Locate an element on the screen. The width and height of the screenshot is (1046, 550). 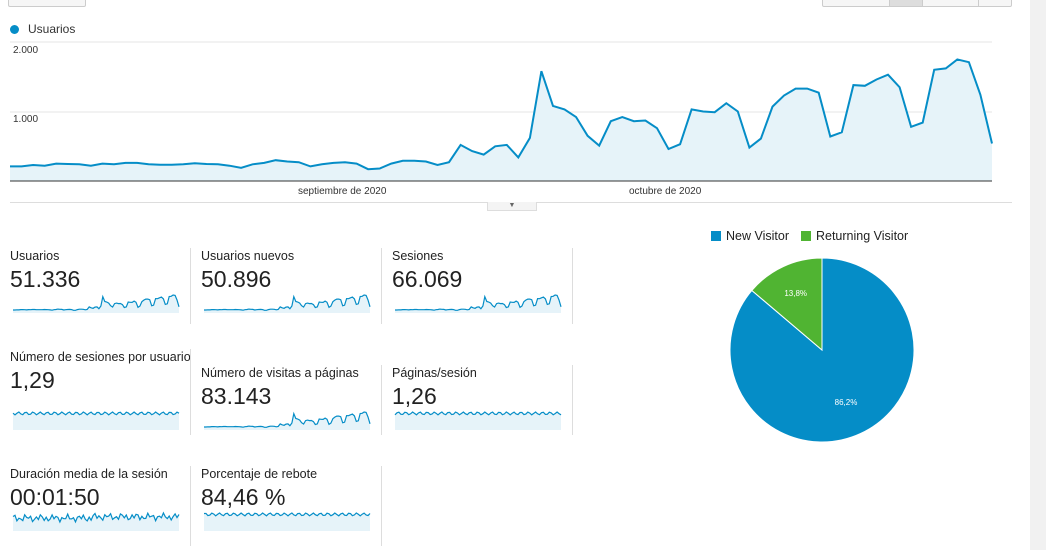
metric-label: Páginas/sesión is located at coordinates (434, 373).